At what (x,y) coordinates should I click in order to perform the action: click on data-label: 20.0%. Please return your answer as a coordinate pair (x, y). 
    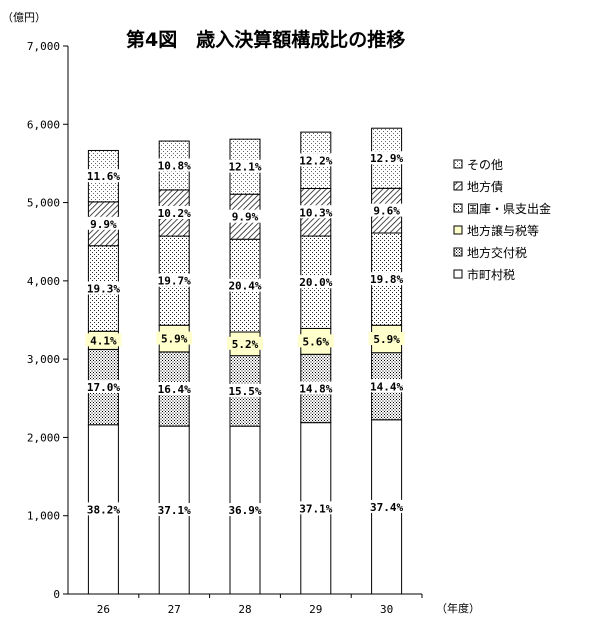
    Looking at the image, I should click on (315, 282).